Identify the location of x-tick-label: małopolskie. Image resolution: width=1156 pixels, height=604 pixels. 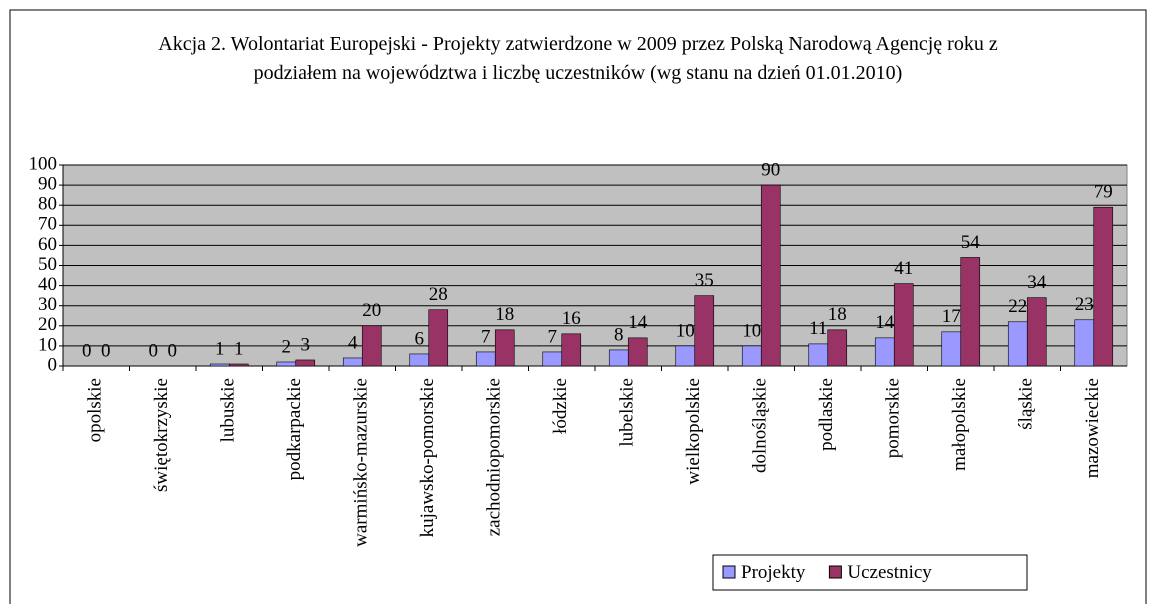
(959, 424).